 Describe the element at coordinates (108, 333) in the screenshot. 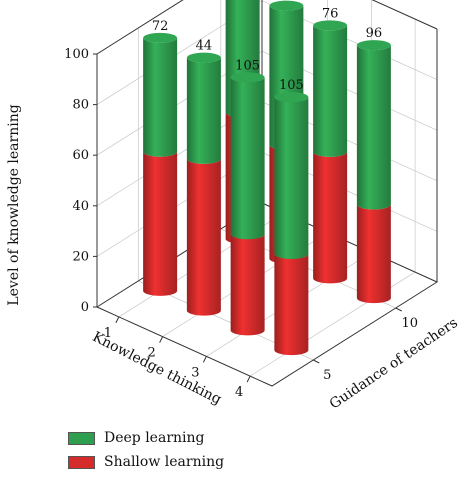

I see `x-tick-label: 1` at that location.